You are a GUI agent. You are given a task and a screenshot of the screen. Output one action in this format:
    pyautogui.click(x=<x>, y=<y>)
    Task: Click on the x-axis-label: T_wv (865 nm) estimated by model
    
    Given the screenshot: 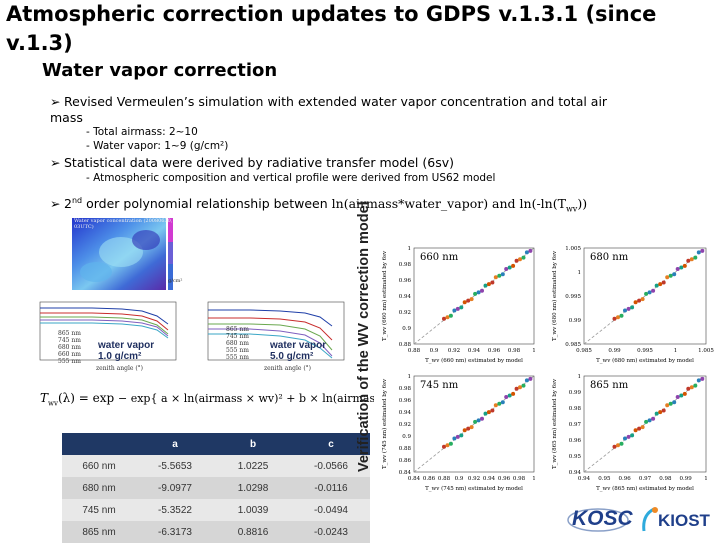 What is the action you would take?
    pyautogui.click(x=645, y=488)
    